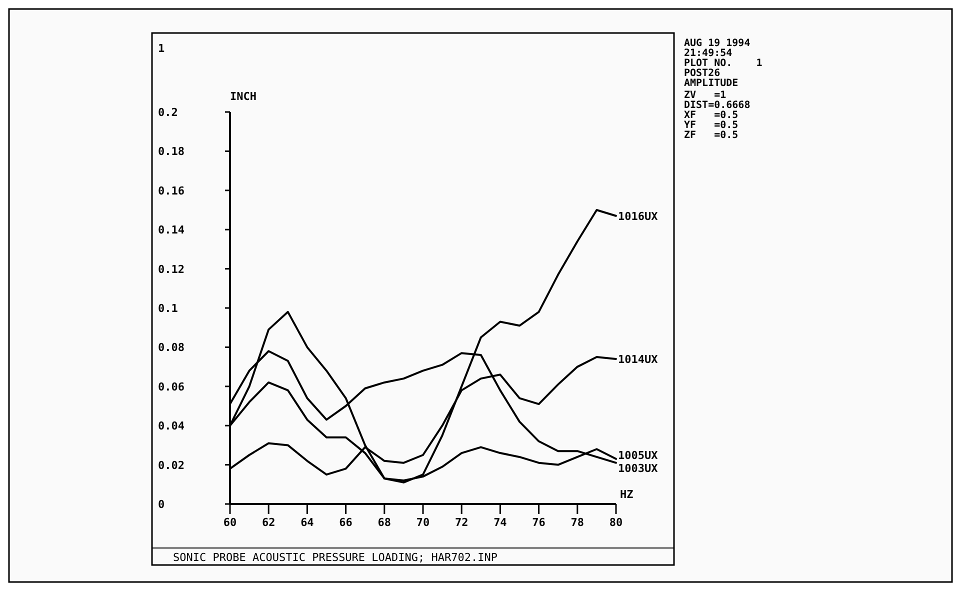 The image size is (961, 589). I want to click on text: 21:49:54, so click(708, 53).